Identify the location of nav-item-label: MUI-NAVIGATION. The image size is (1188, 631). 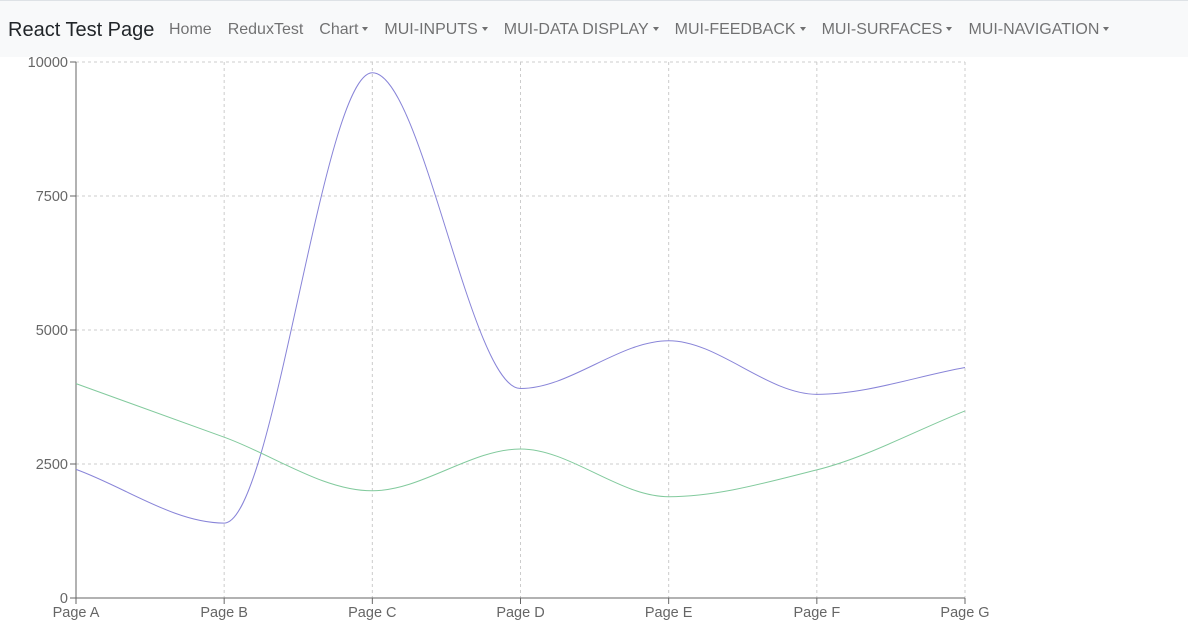
(1034, 29).